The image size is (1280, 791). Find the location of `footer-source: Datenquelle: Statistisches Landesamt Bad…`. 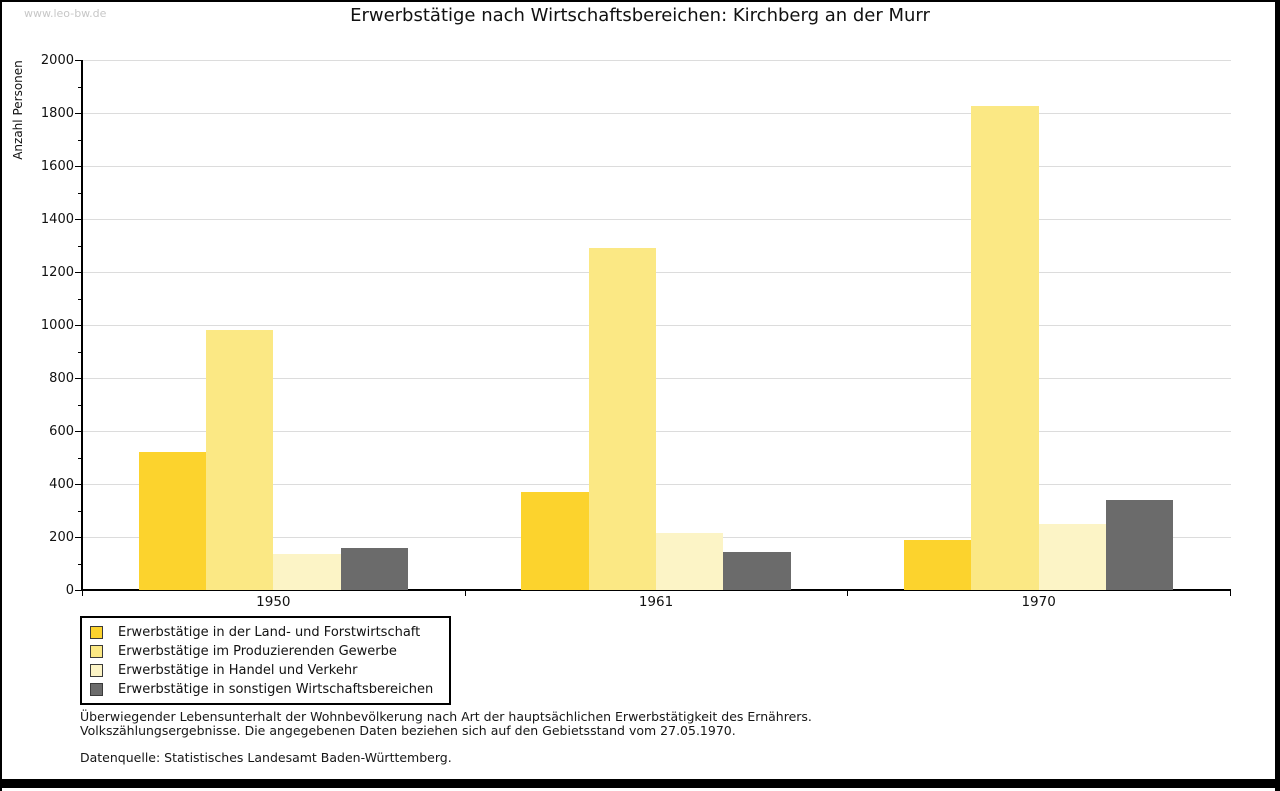

footer-source: Datenquelle: Statistisches Landesamt Bad… is located at coordinates (266, 757).